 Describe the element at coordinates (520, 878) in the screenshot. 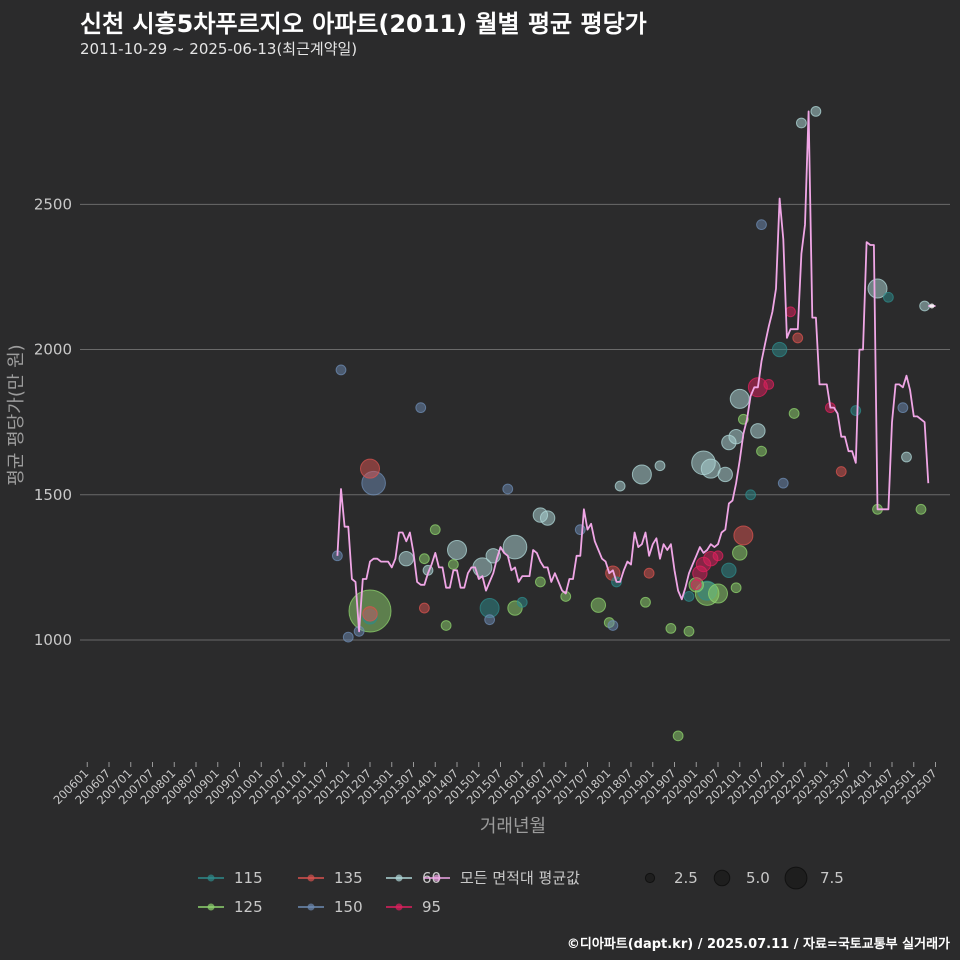

I see `legend-label: 모든 면적대 평균값` at that location.